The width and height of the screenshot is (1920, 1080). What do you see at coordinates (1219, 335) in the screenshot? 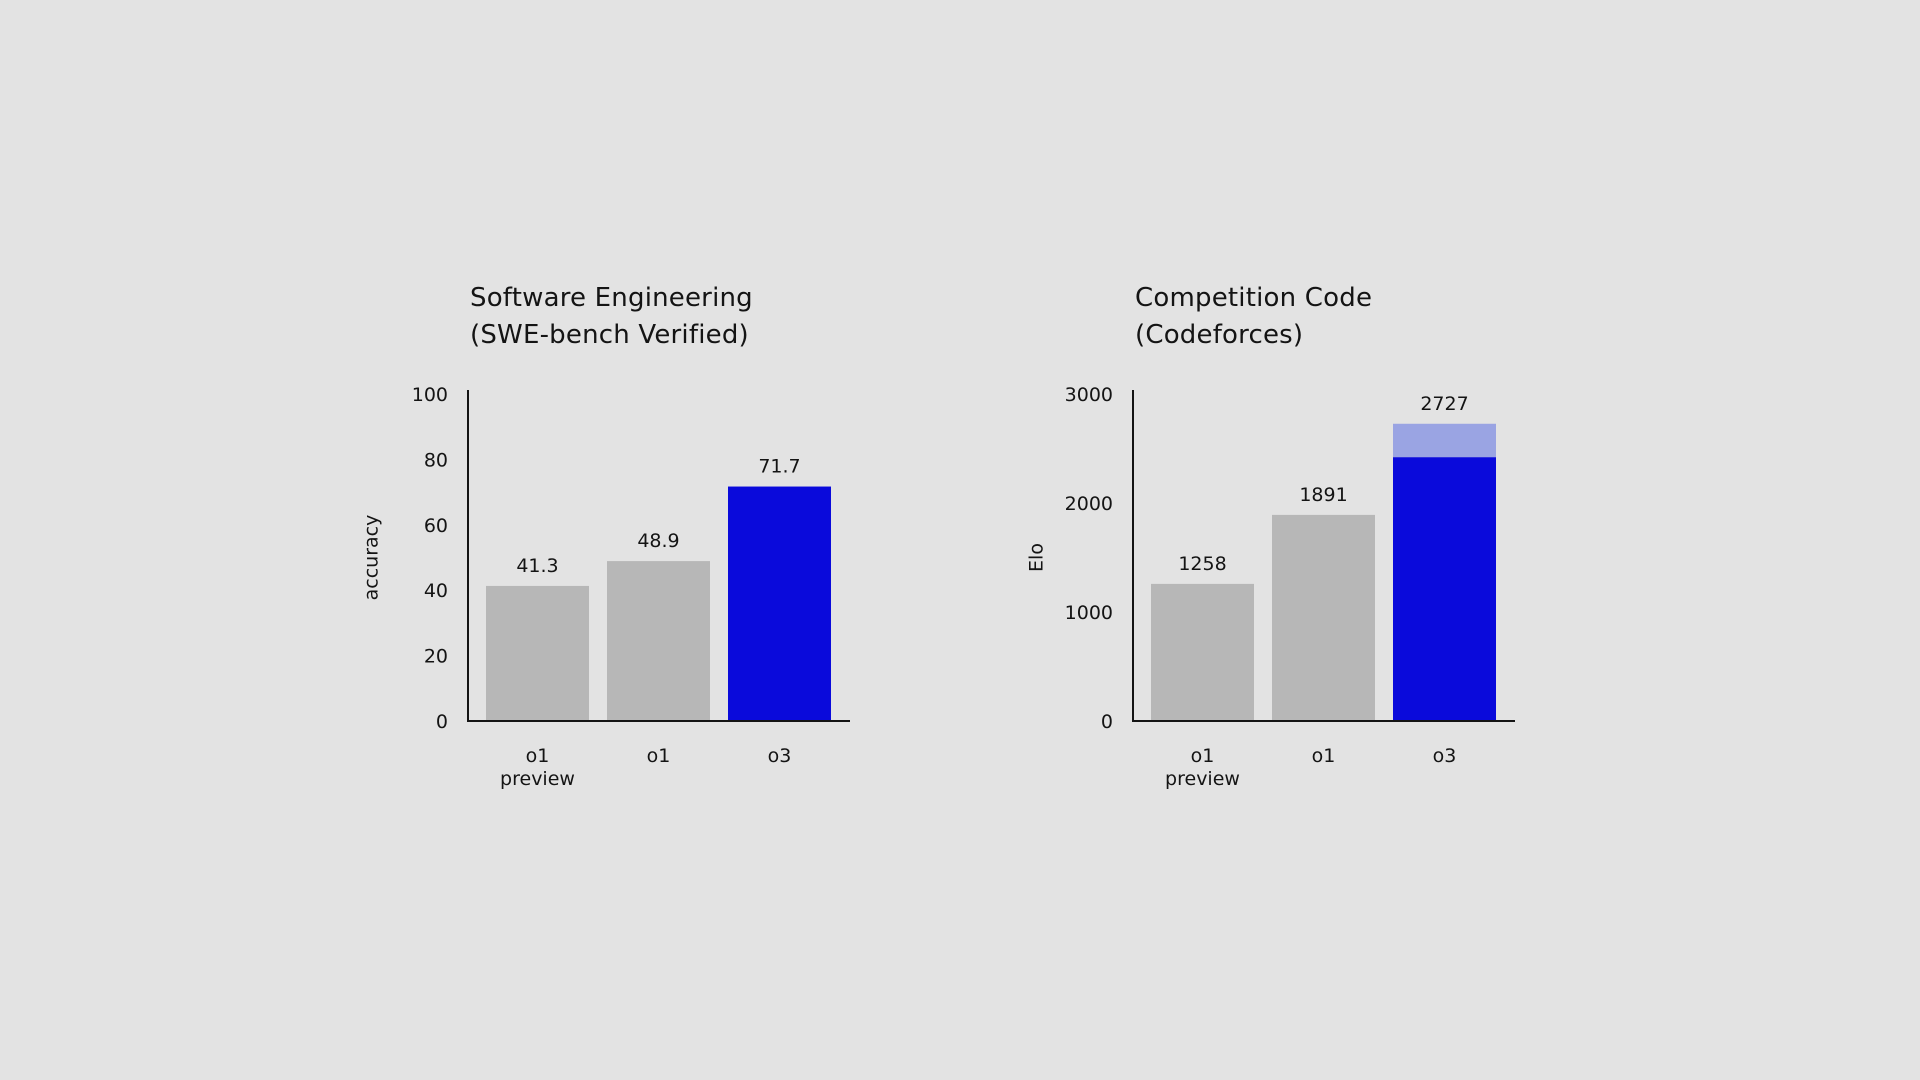
I see `chart-title-line-2: (Codeforces)` at bounding box center [1219, 335].